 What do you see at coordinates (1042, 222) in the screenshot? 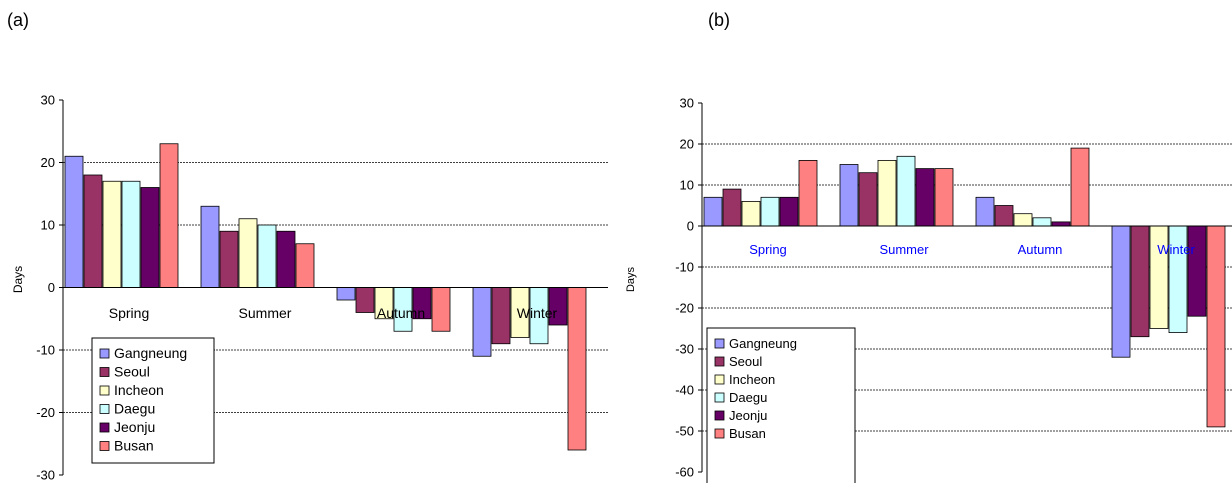
I see `bar-daegu-autumn` at bounding box center [1042, 222].